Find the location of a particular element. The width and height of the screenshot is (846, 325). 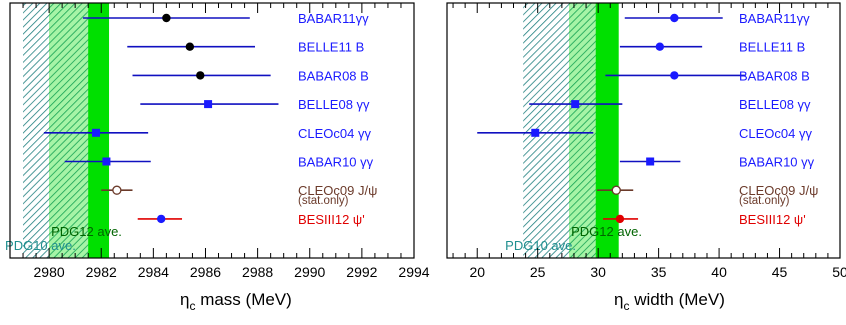

tick-label: 20 is located at coordinates (477, 272).